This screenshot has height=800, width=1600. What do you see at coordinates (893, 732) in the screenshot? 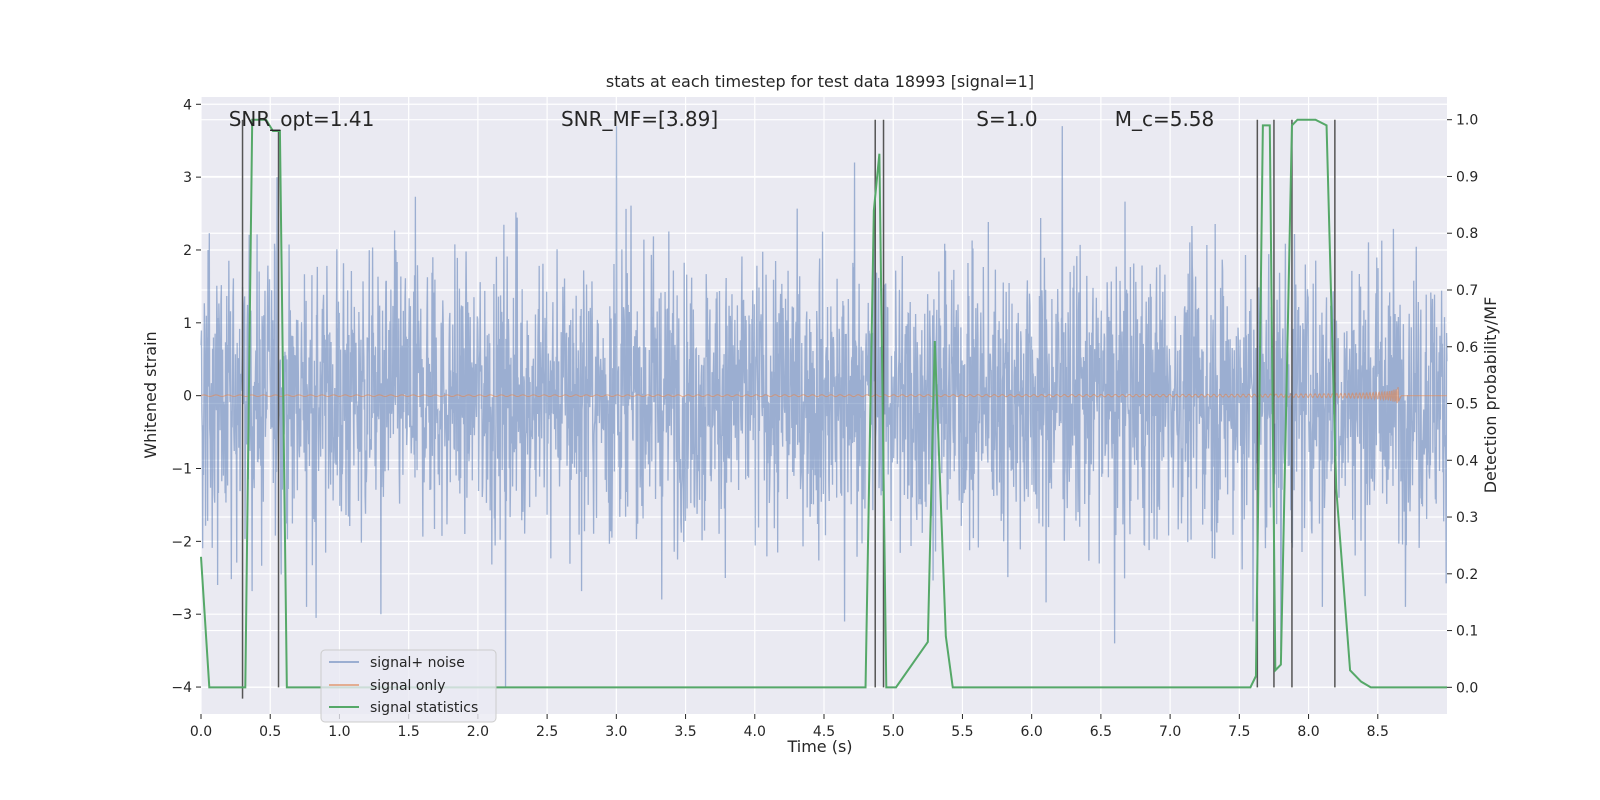
I see `x-tick-label: 5.0` at bounding box center [893, 732].